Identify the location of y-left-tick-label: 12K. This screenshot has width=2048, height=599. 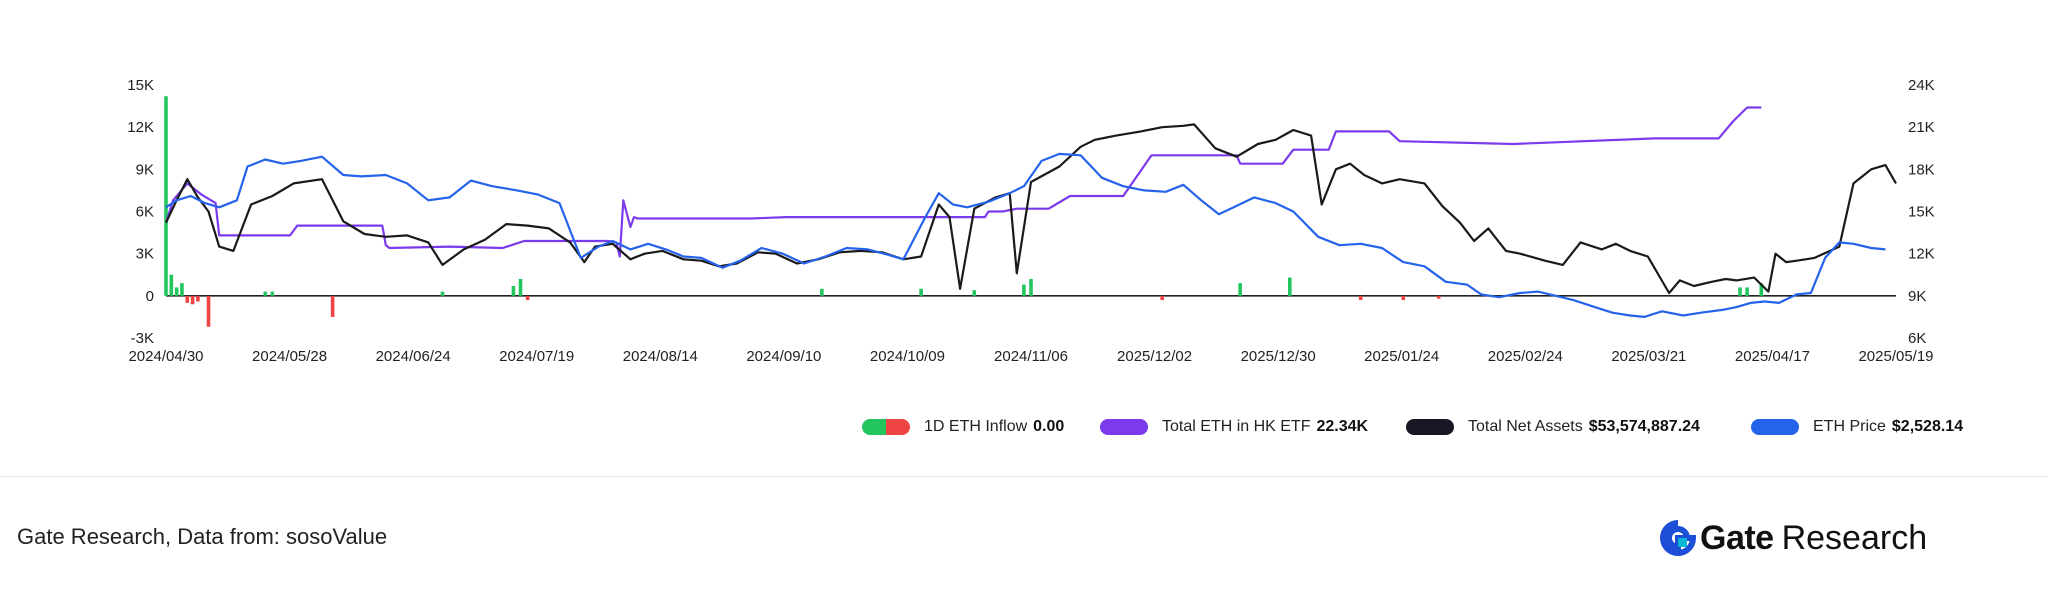
(140, 127).